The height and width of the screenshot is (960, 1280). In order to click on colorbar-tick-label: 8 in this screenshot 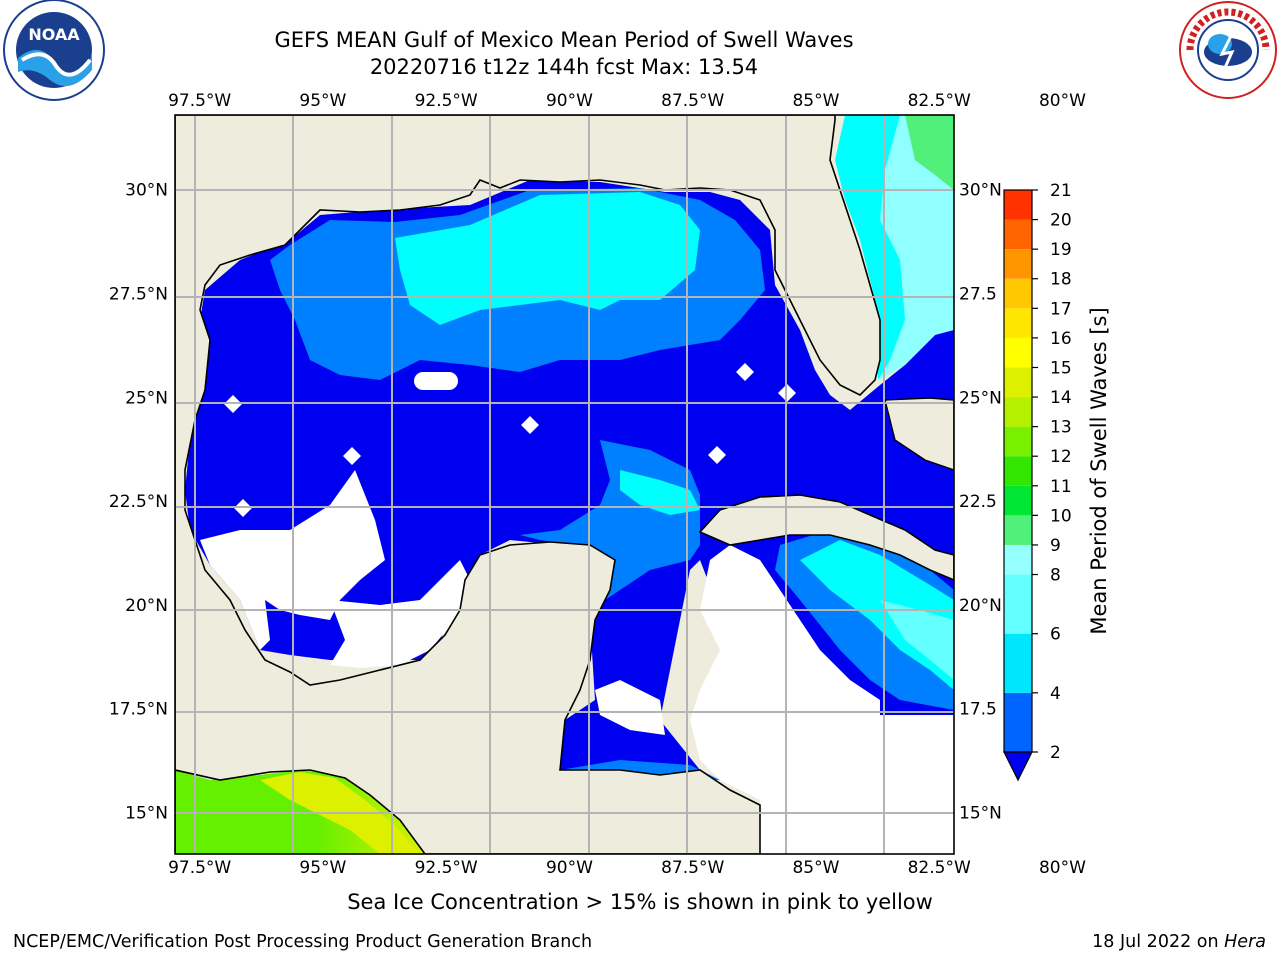, I will do `click(1055, 576)`.